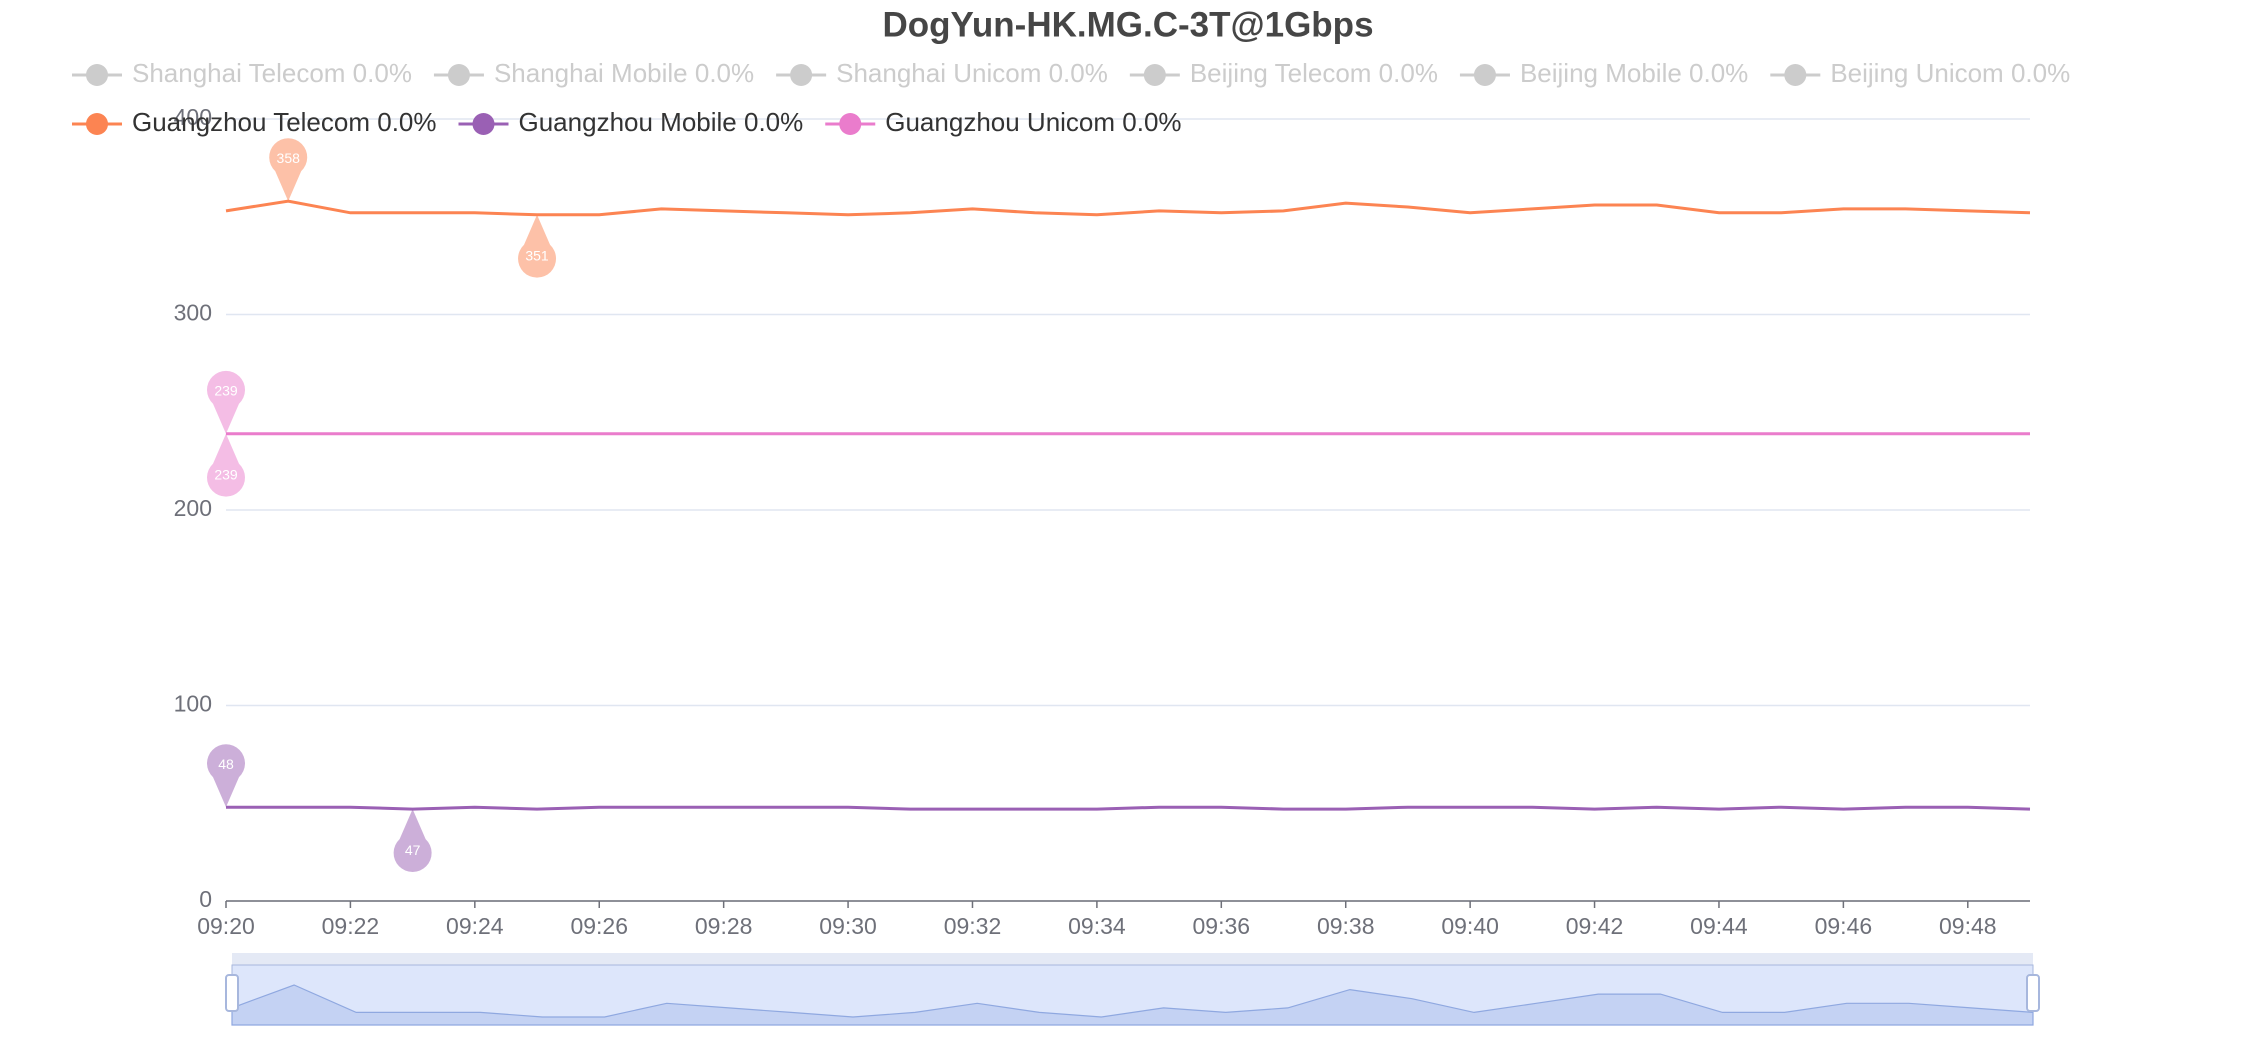  What do you see at coordinates (972, 73) in the screenshot?
I see `legend-label: Shanghai Unicom 0.0%` at bounding box center [972, 73].